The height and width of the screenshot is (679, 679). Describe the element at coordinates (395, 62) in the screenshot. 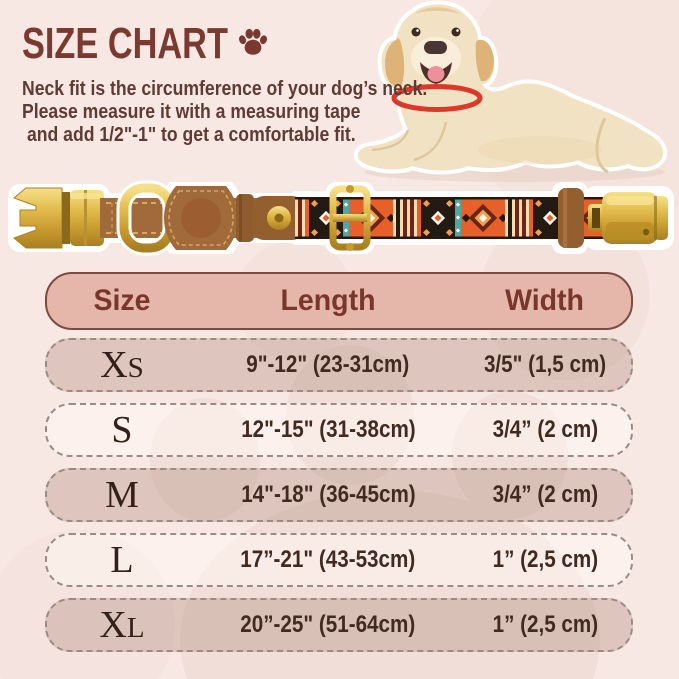

I see `dog-ear-left` at that location.